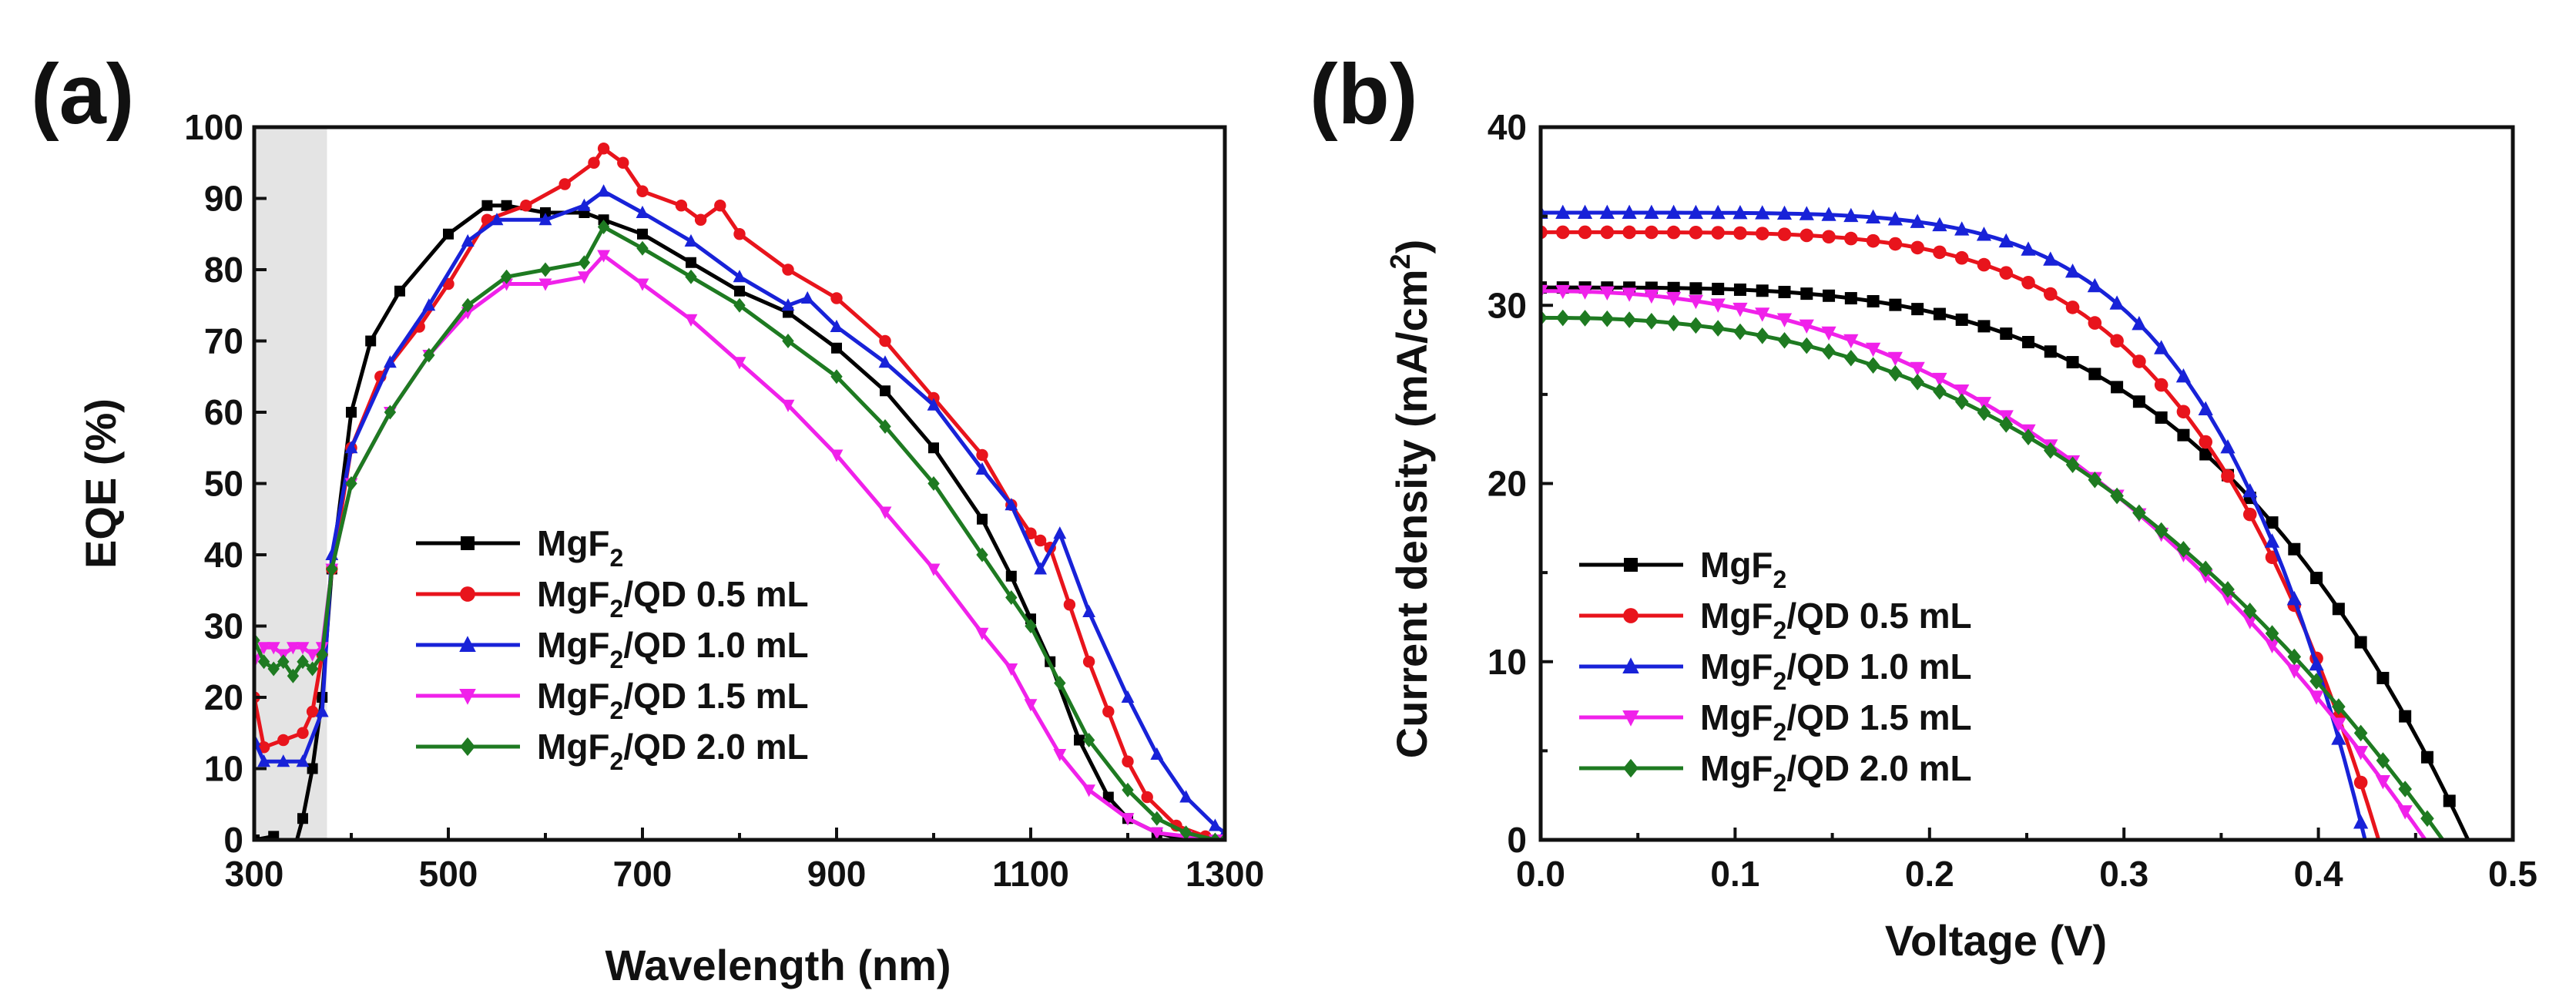 This screenshot has width=2576, height=1004. Describe the element at coordinates (1225, 874) in the screenshot. I see `x-tick-label-a: 1300` at that location.